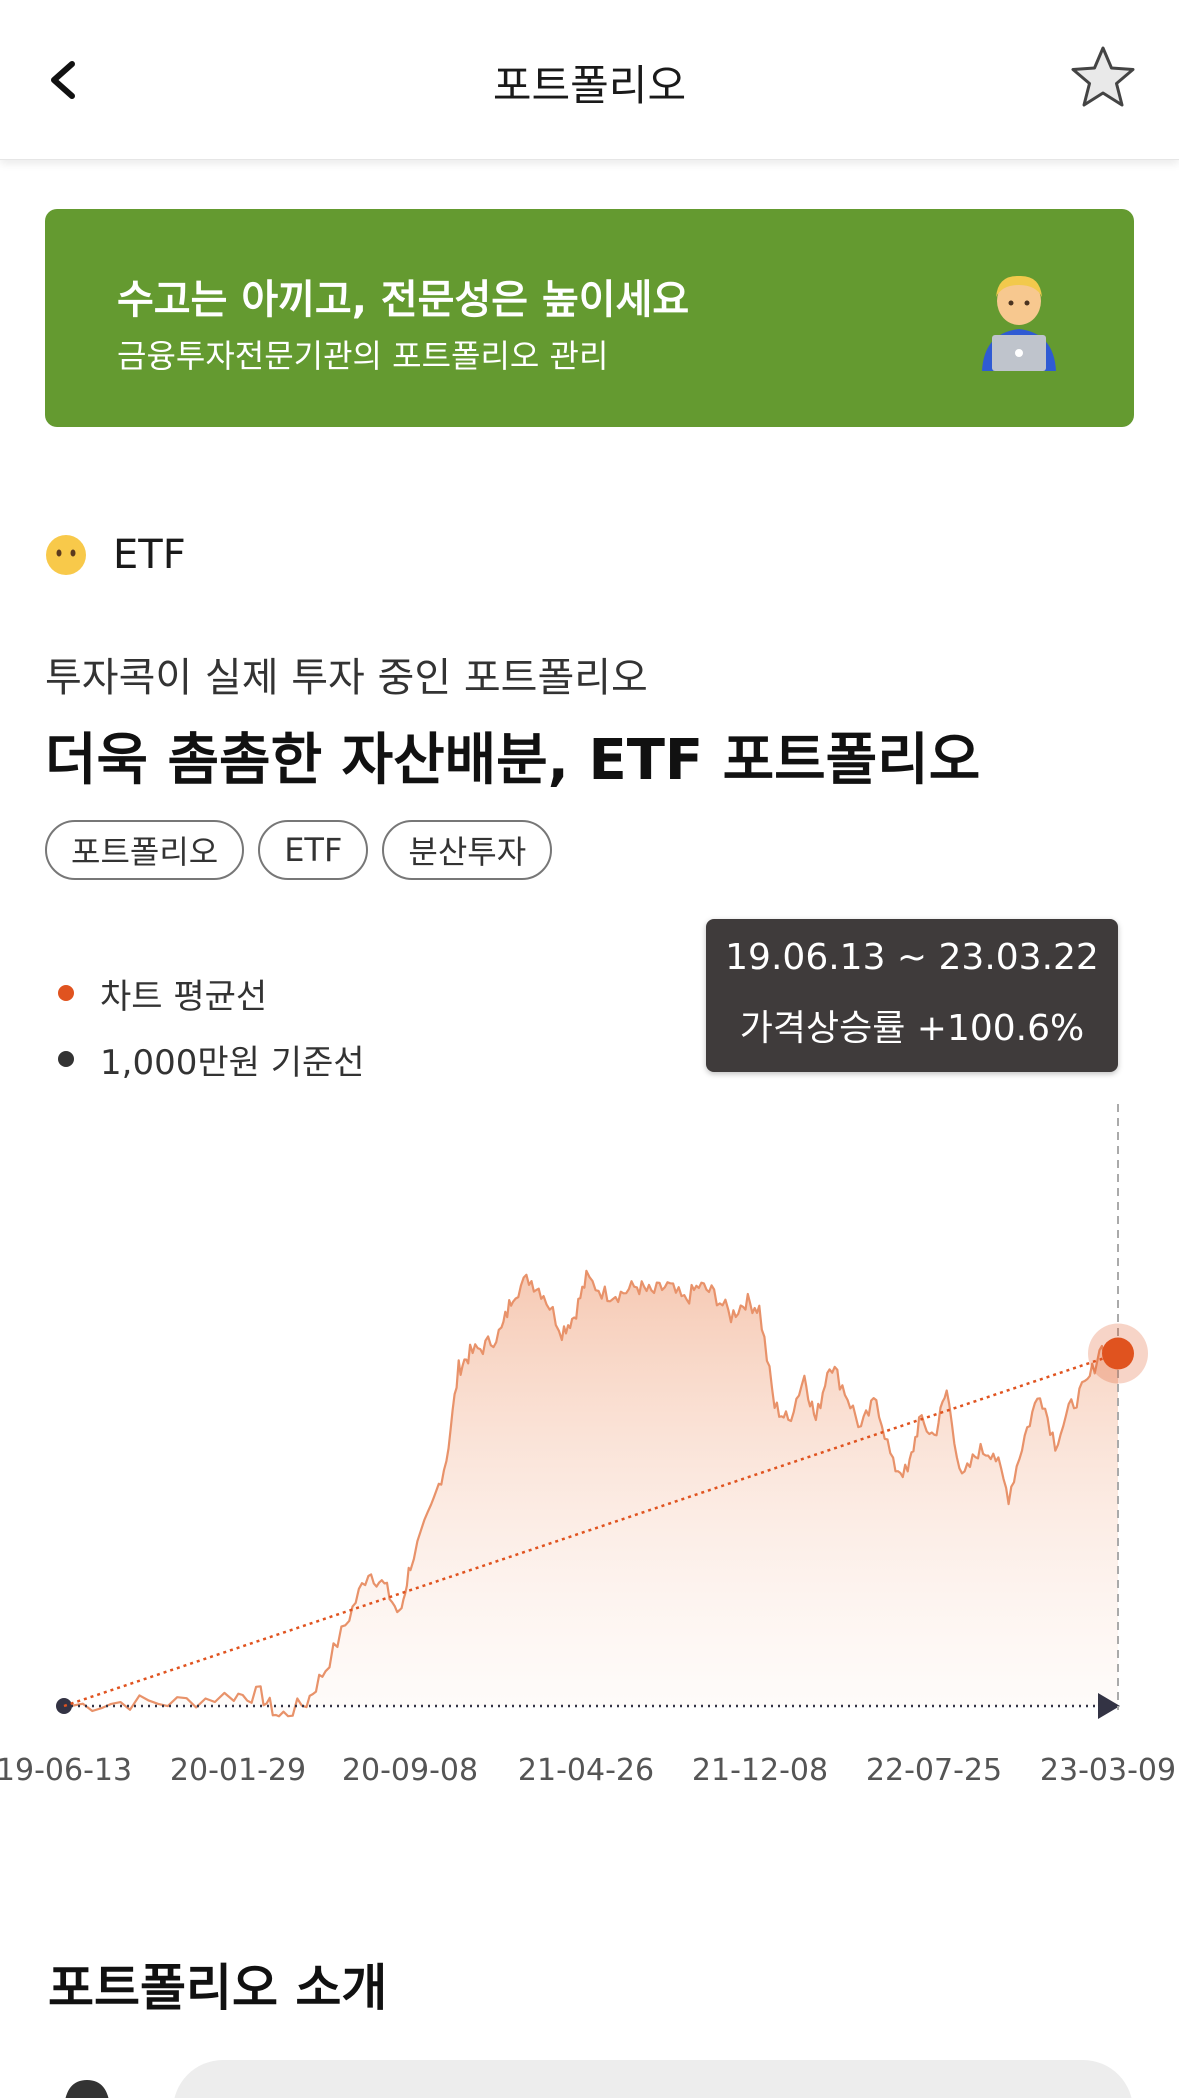  What do you see at coordinates (586, 1770) in the screenshot?
I see `x-tick-label: 21-04-26` at bounding box center [586, 1770].